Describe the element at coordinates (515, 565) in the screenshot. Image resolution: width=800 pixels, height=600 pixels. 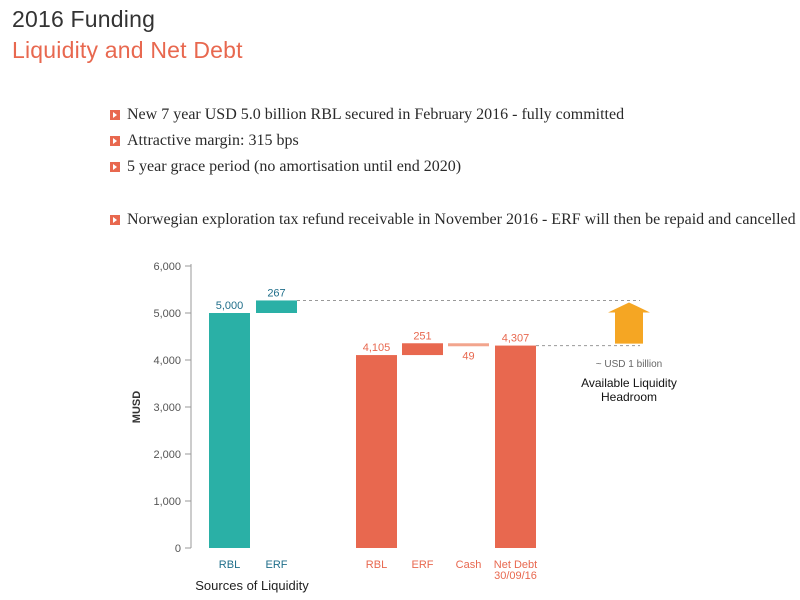
I see `category-label: Net Debt` at that location.